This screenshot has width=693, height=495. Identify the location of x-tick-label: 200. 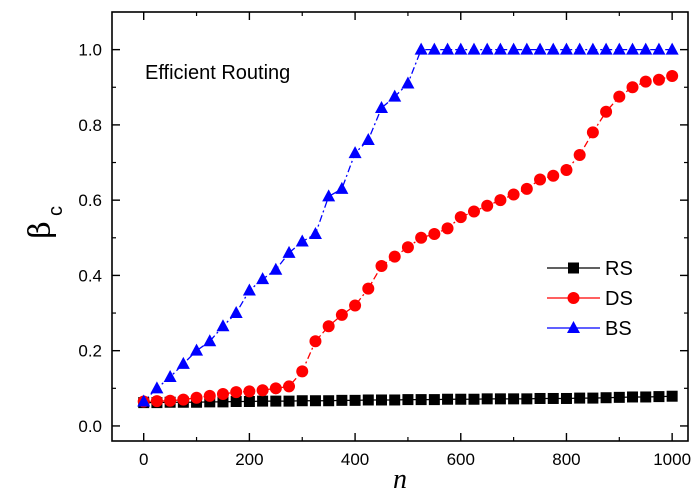
(249, 459).